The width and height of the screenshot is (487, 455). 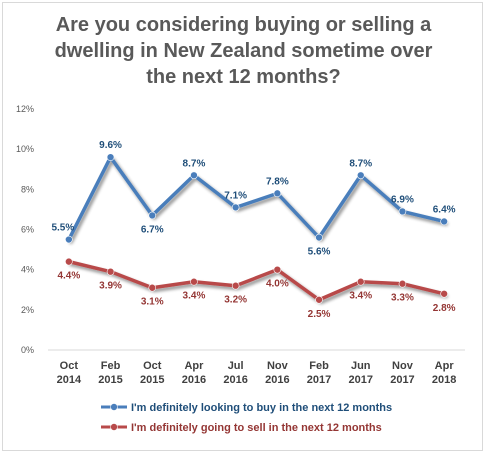 I want to click on x-tick-label: Jul 2016, so click(x=235, y=373).